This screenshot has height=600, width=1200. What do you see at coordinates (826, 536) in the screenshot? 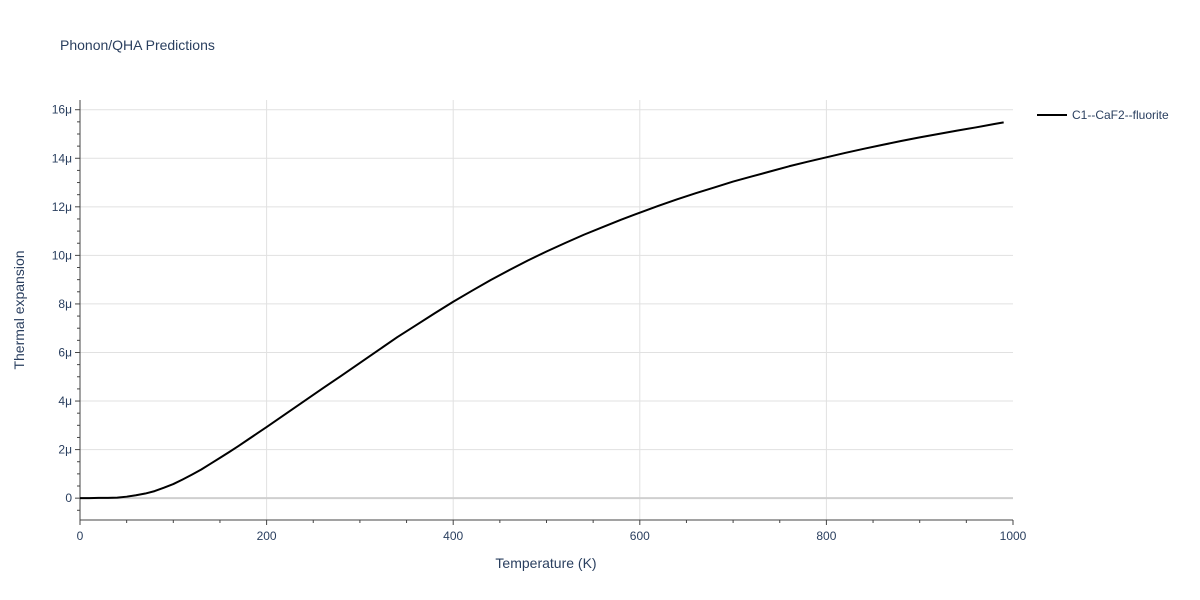
I see `x-tick-label: 800` at bounding box center [826, 536].